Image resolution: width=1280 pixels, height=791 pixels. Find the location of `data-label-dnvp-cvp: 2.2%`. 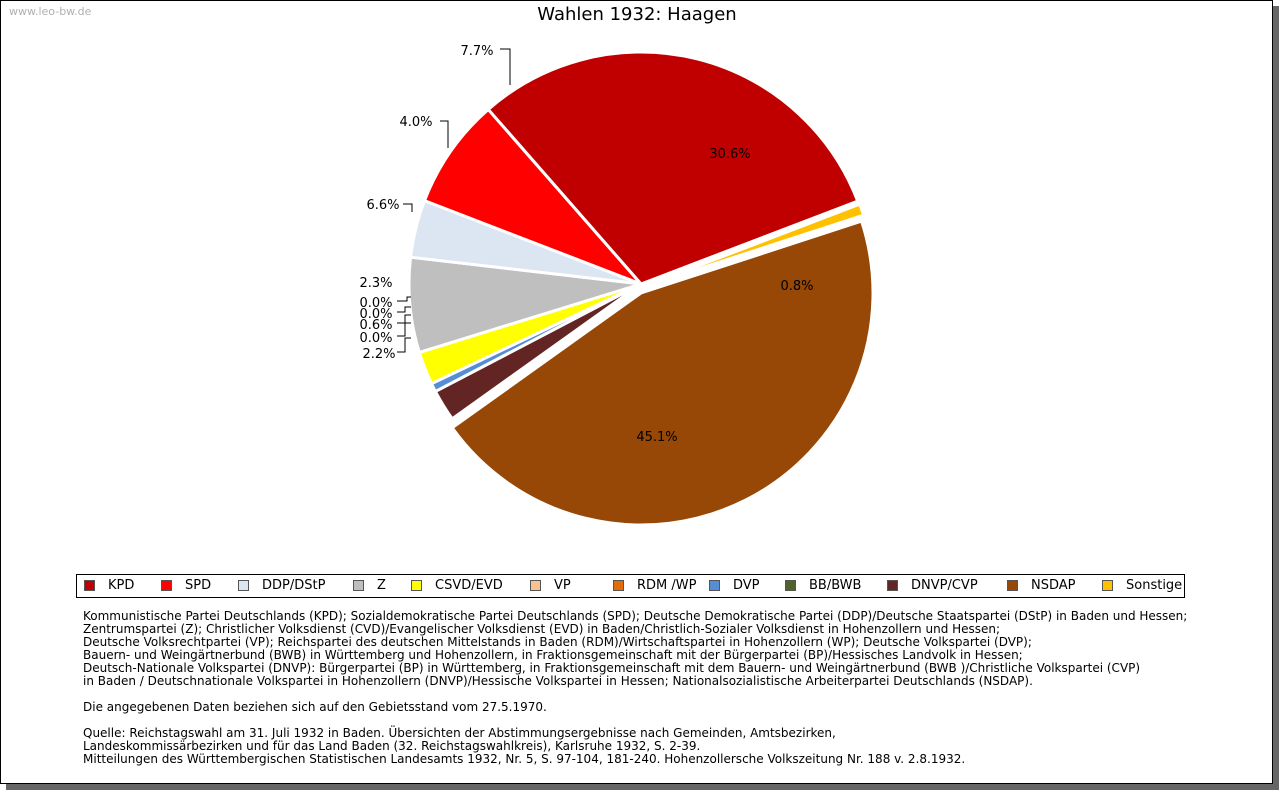

data-label-dnvp-cvp: 2.2% is located at coordinates (378, 354).